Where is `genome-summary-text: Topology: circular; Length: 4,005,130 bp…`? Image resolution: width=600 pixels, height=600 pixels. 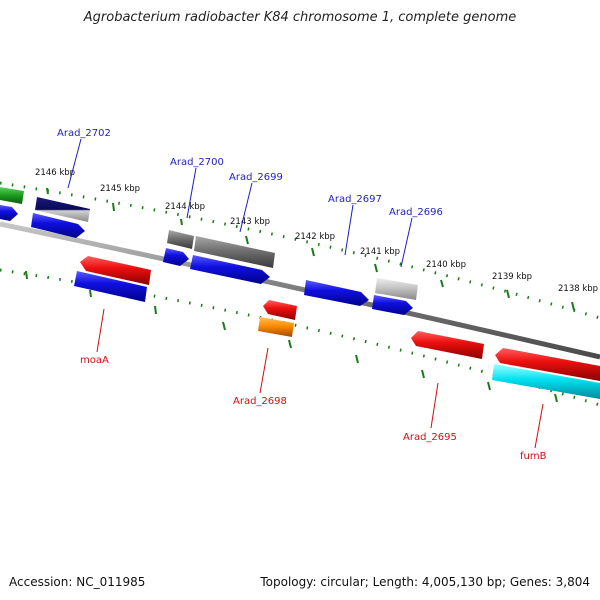
genome-summary-text: Topology: circular; Length: 4,005,130 bp… is located at coordinates (425, 582).